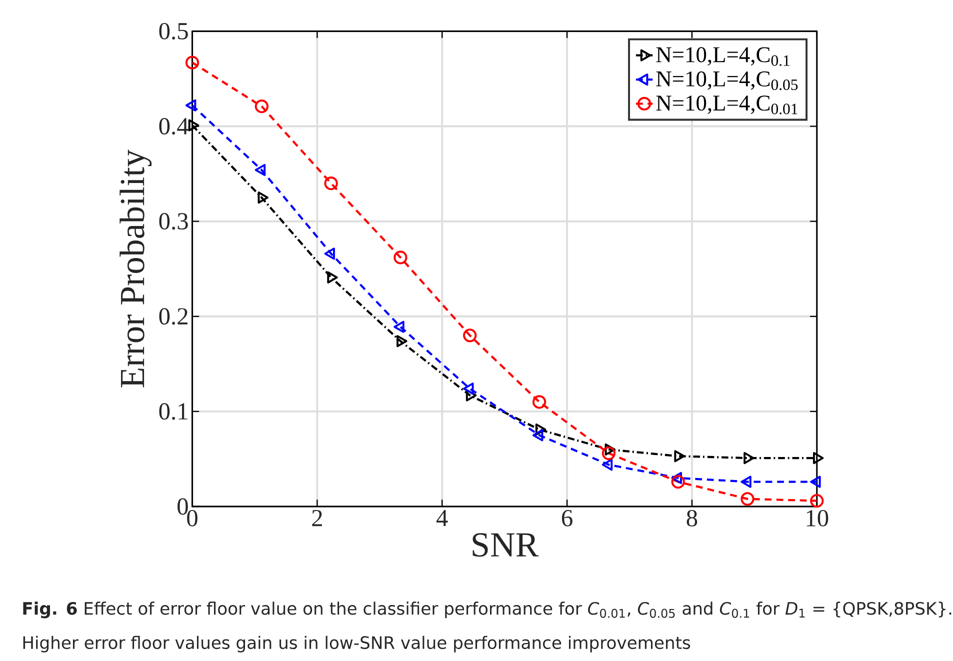  Describe the element at coordinates (136, 269) in the screenshot. I see `y-axis-title: Error Probability` at that location.